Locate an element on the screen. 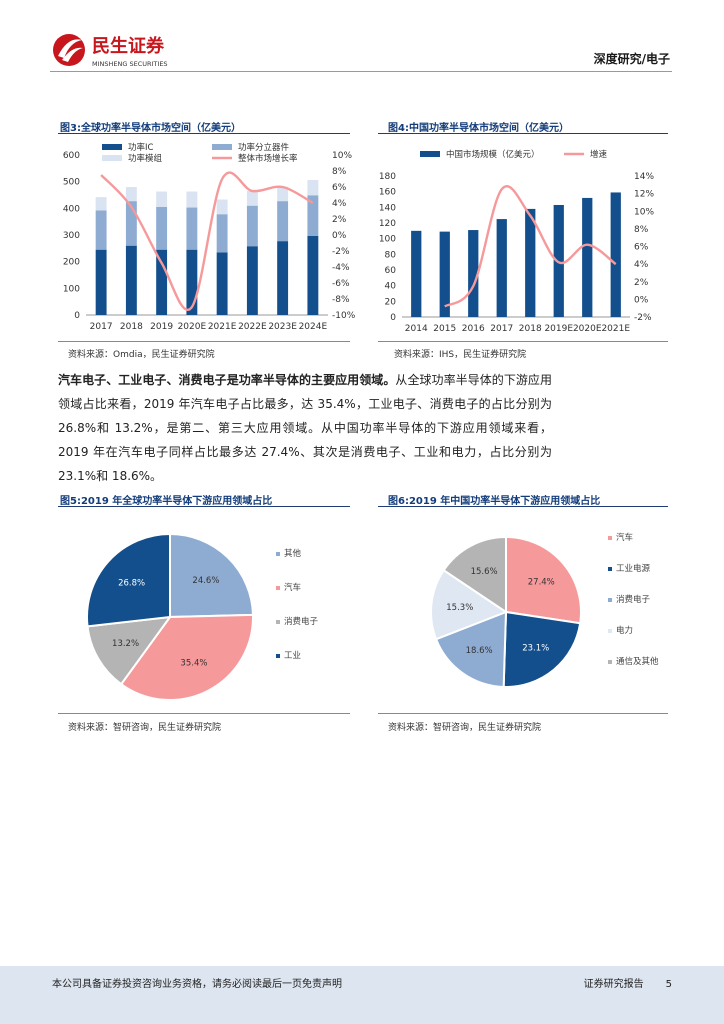  fig6-legend-label: 消费电子 is located at coordinates (633, 599).